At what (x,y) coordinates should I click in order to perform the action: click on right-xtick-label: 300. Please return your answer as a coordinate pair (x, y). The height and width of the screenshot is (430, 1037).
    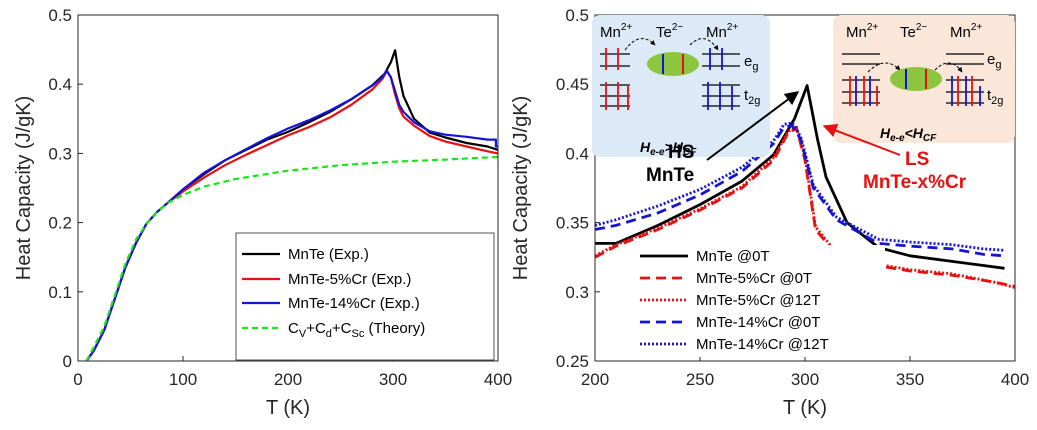
    Looking at the image, I should click on (805, 379).